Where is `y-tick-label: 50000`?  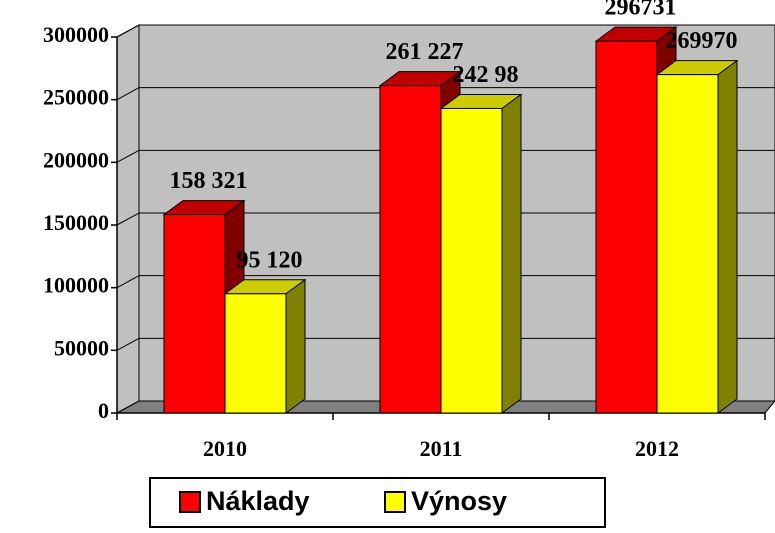 y-tick-label: 50000 is located at coordinates (81, 347).